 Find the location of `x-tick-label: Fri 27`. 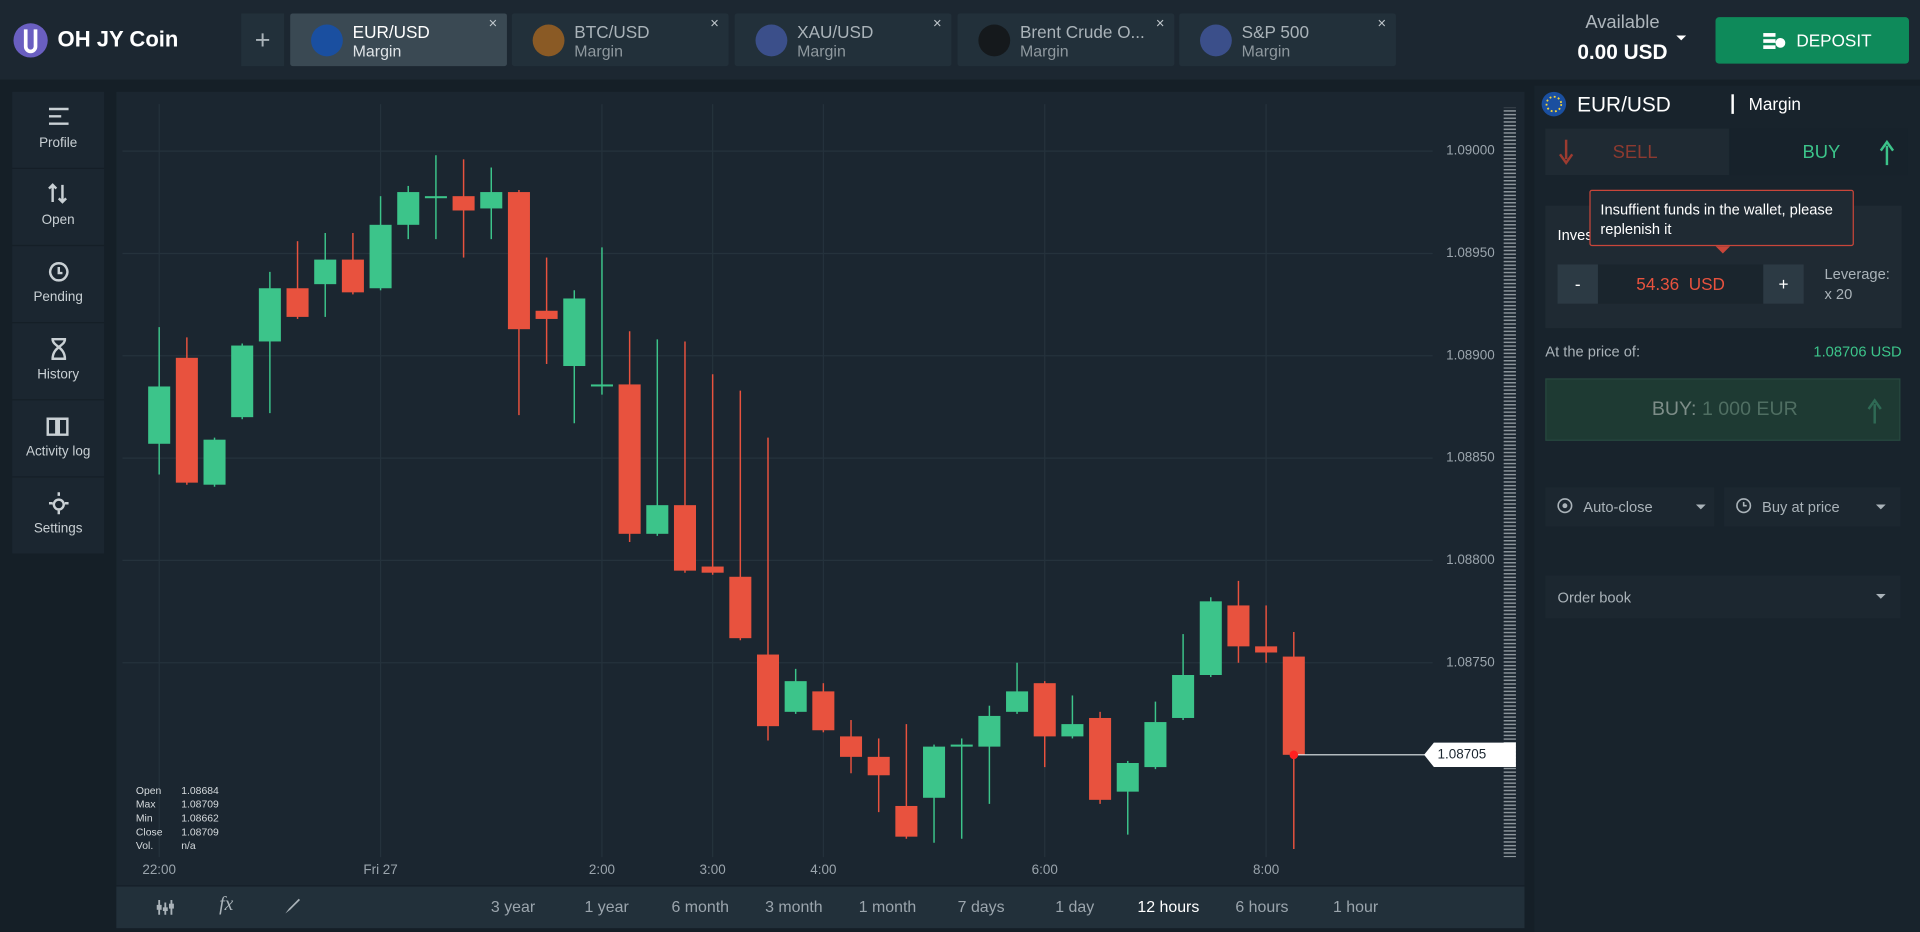

x-tick-label: Fri 27 is located at coordinates (380, 869).